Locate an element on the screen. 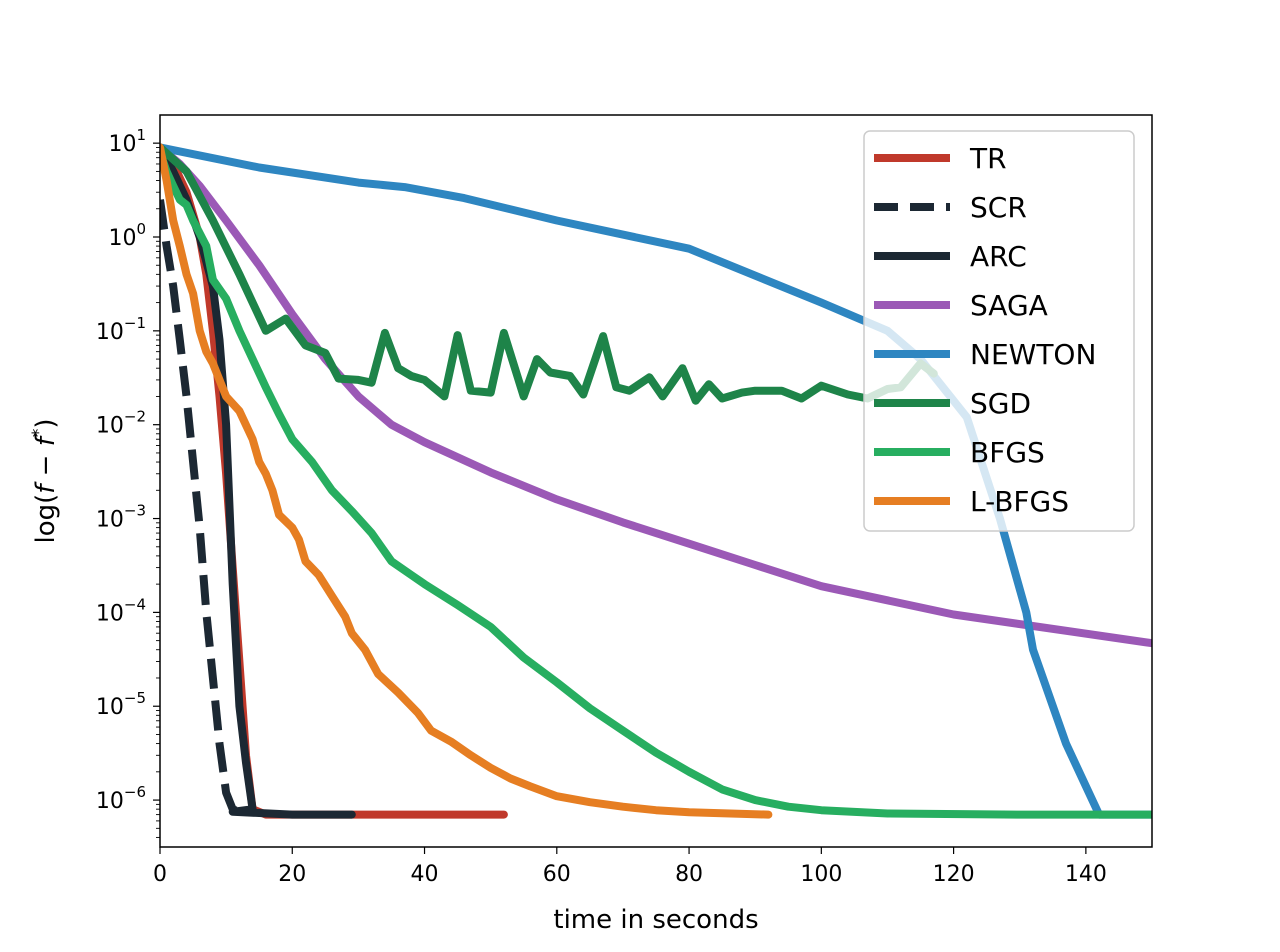 The height and width of the screenshot is (952, 1280). x-tick-label: 0 is located at coordinates (160, 874).